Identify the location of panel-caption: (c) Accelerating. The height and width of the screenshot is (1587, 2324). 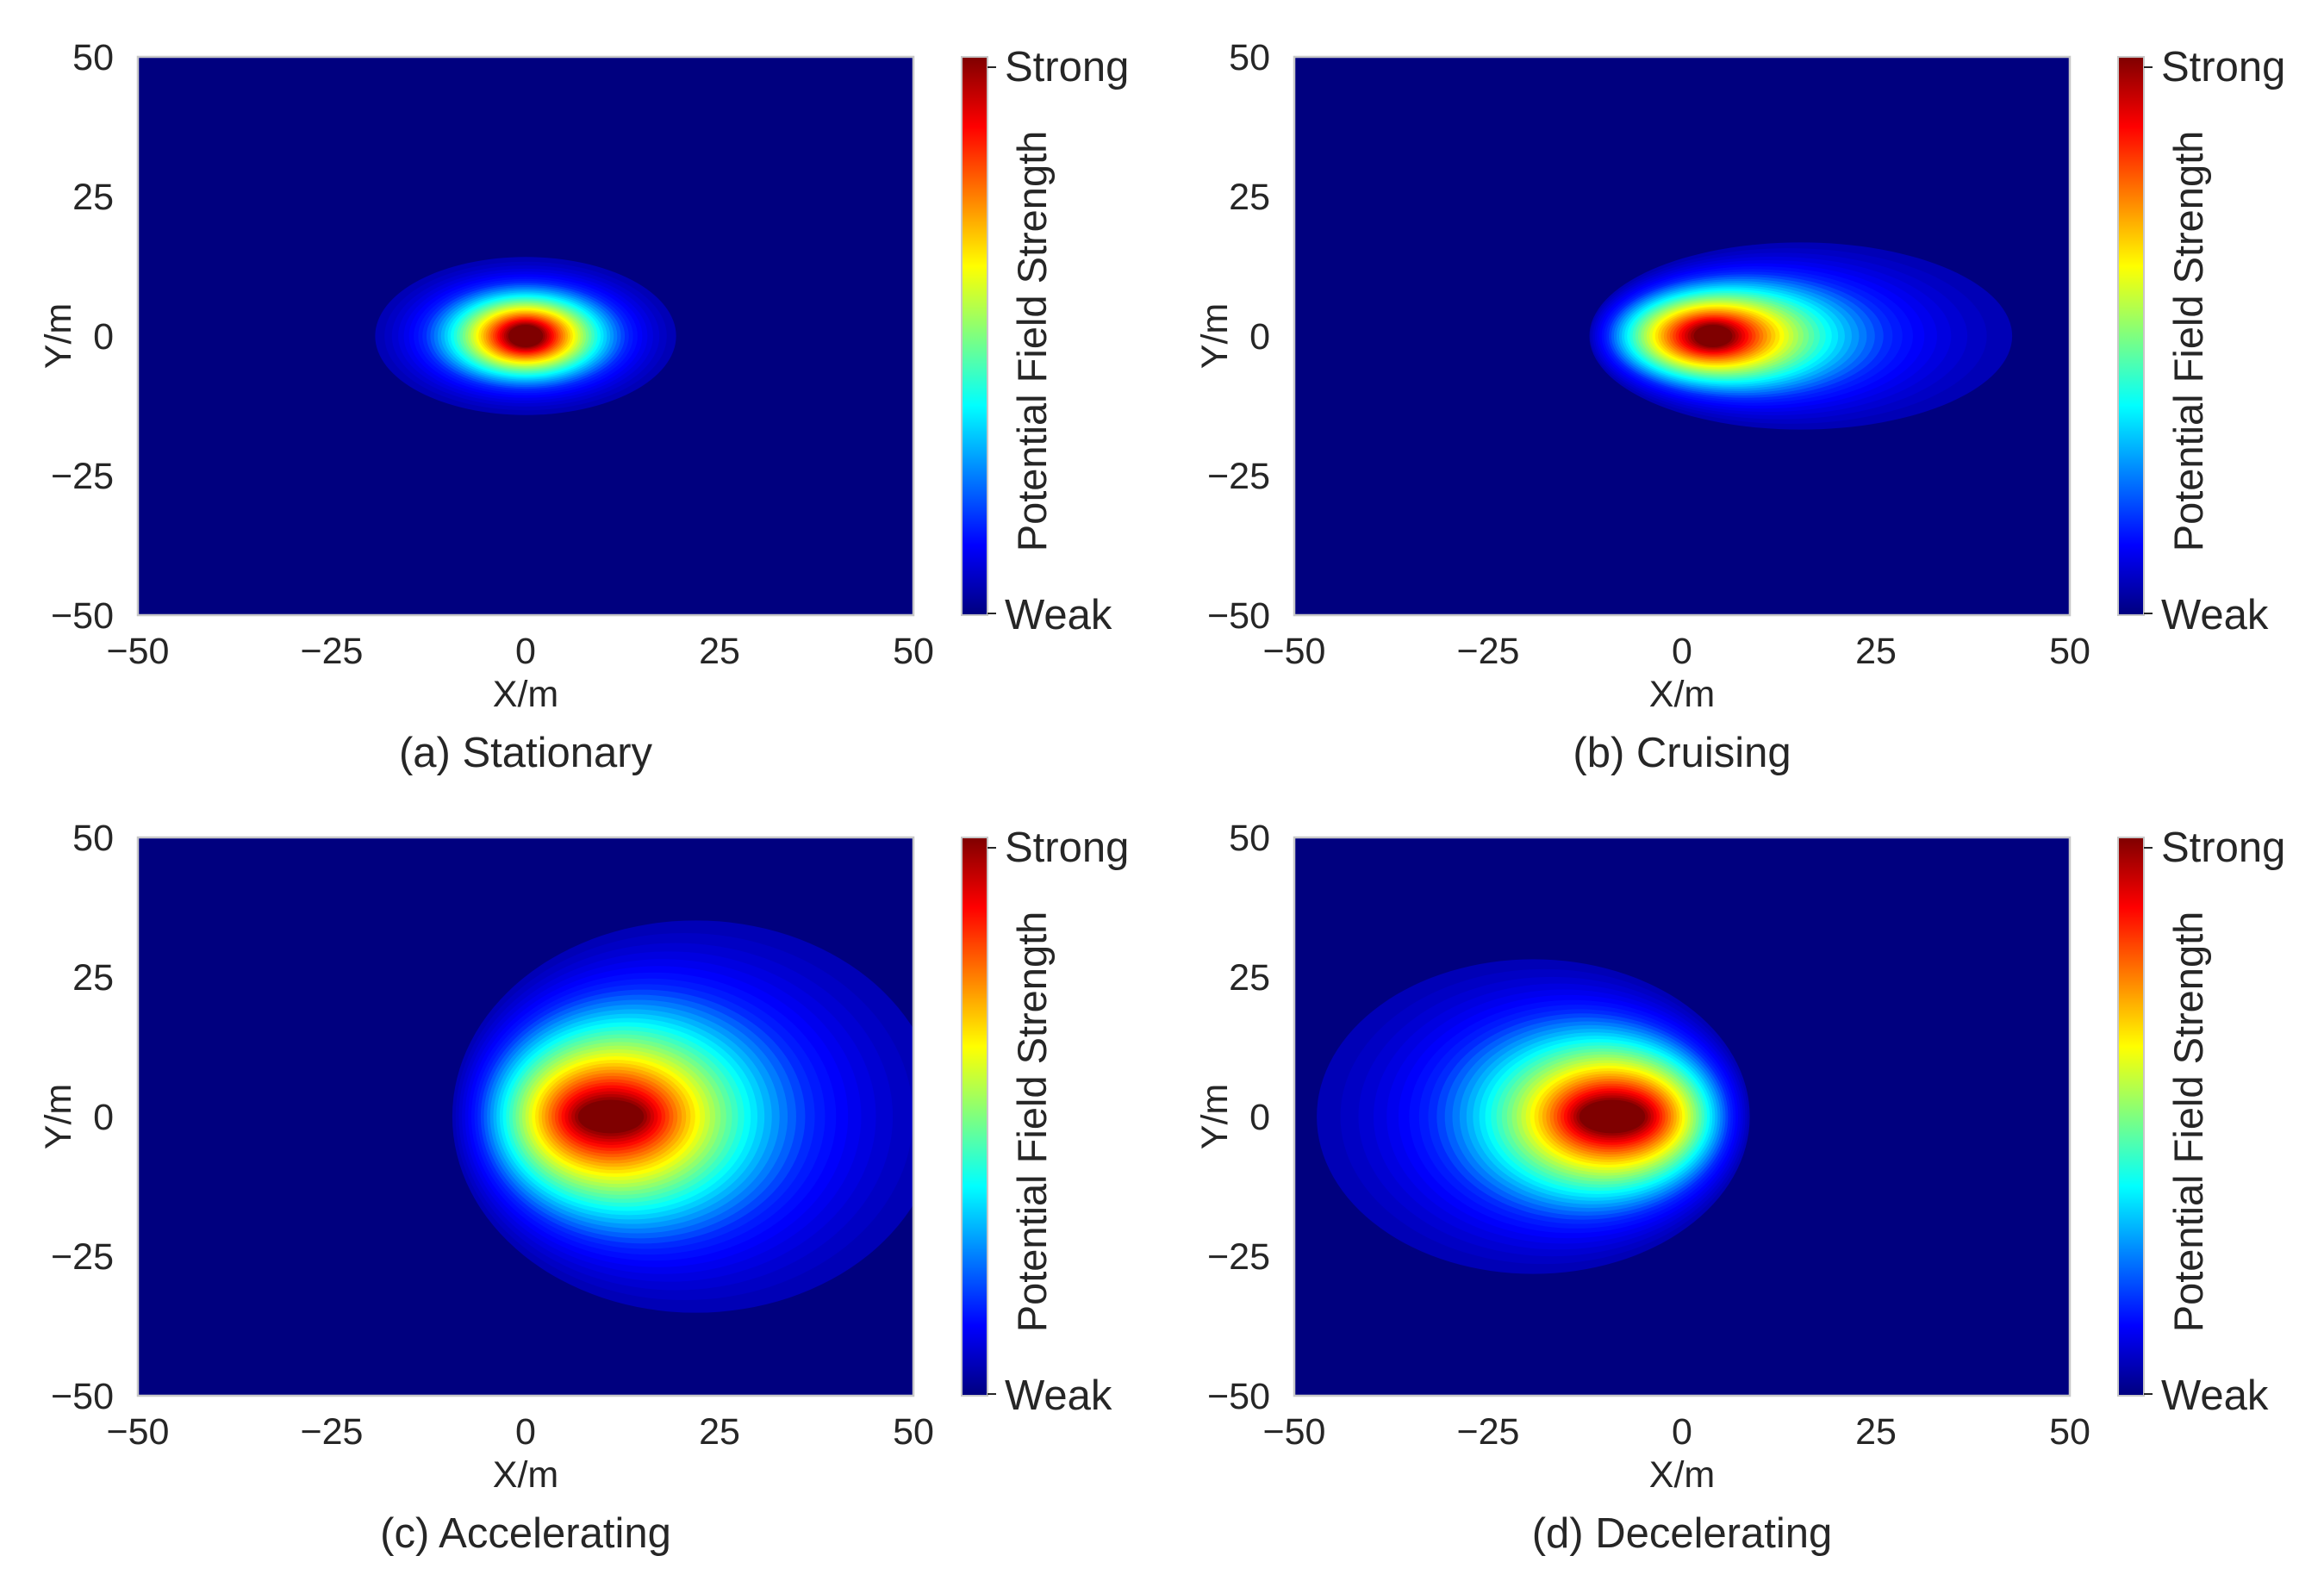
(526, 1533).